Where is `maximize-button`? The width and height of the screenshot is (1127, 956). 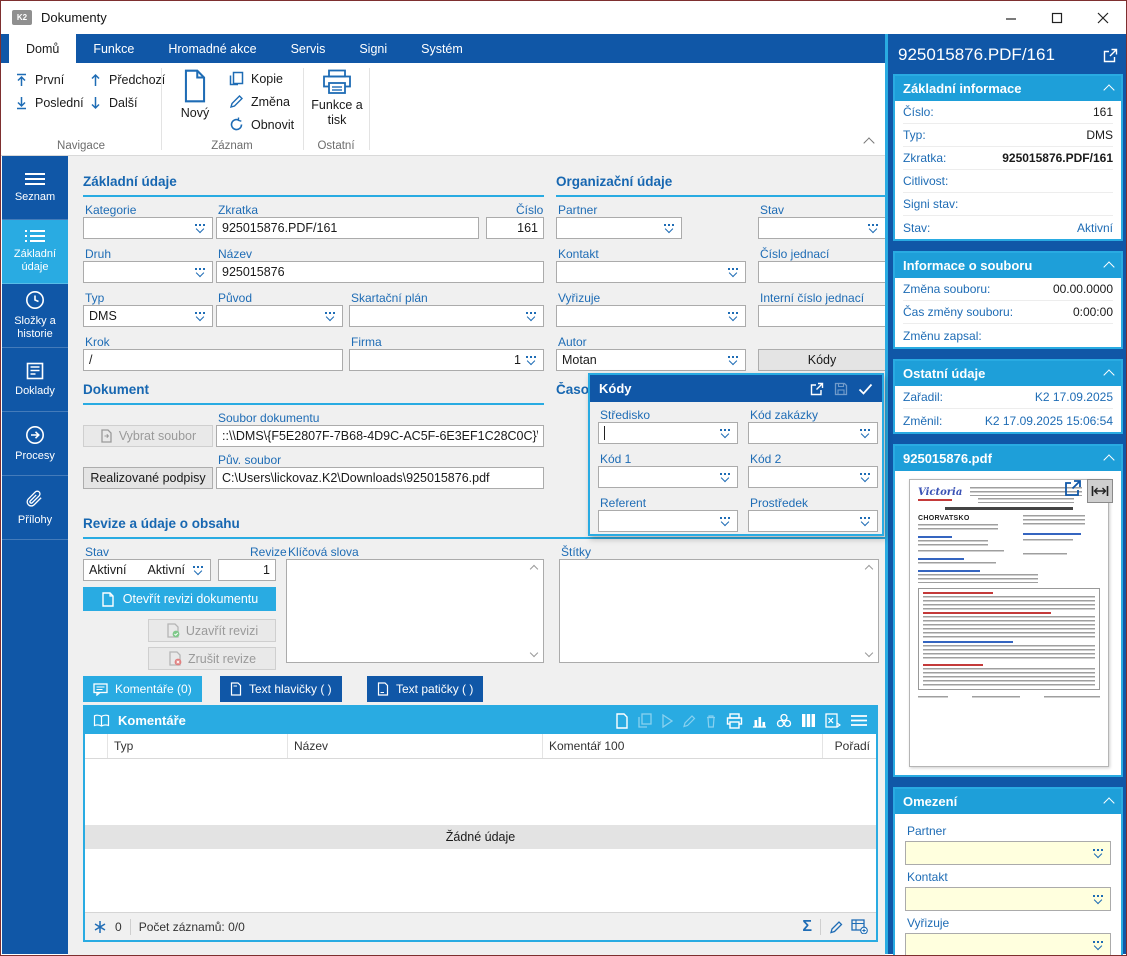
maximize-button is located at coordinates (1057, 17).